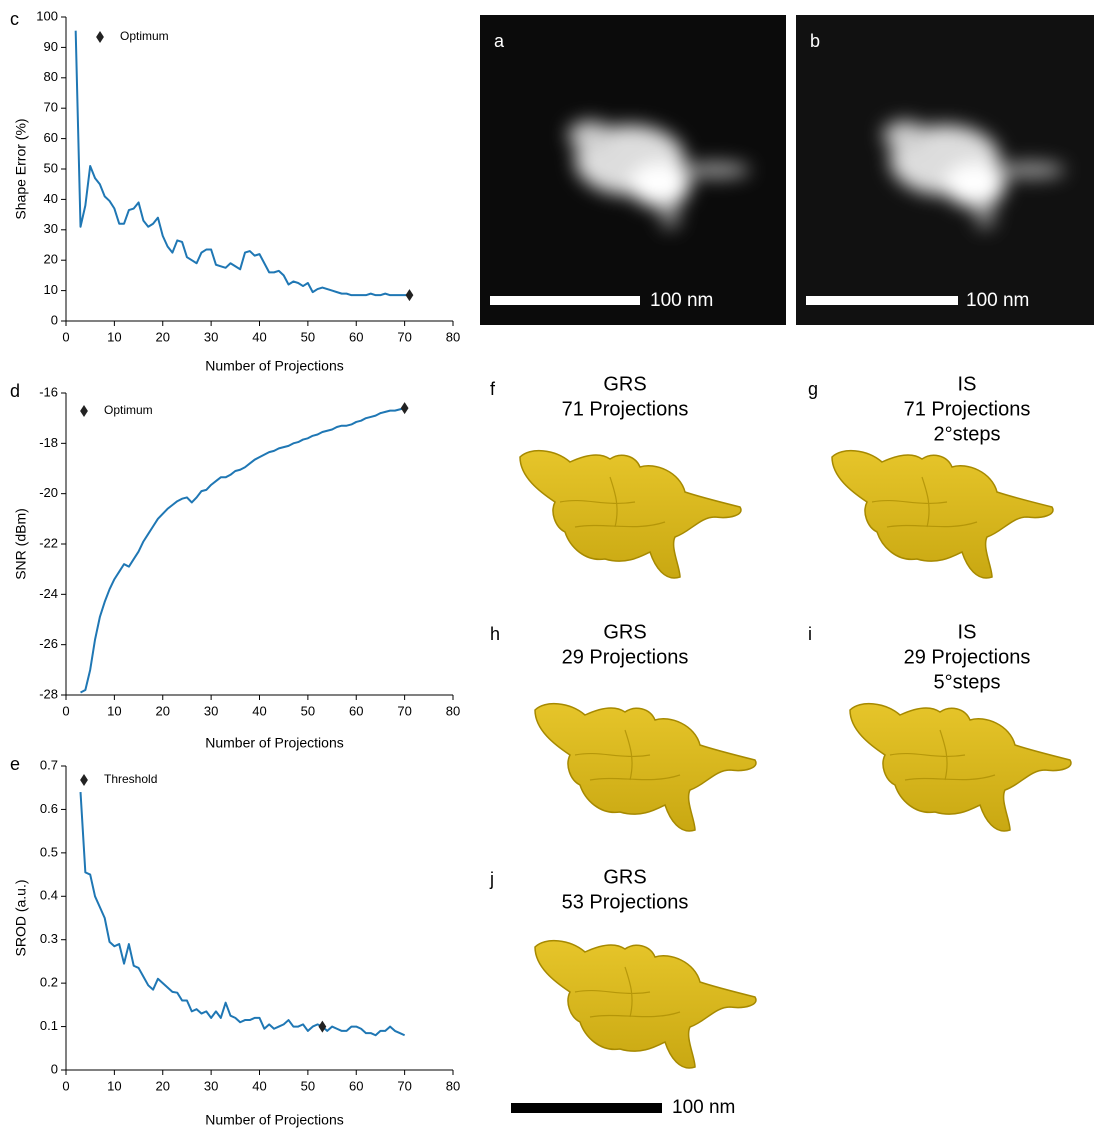  What do you see at coordinates (51, 167) in the screenshot?
I see `y-tick-label: 50` at bounding box center [51, 167].